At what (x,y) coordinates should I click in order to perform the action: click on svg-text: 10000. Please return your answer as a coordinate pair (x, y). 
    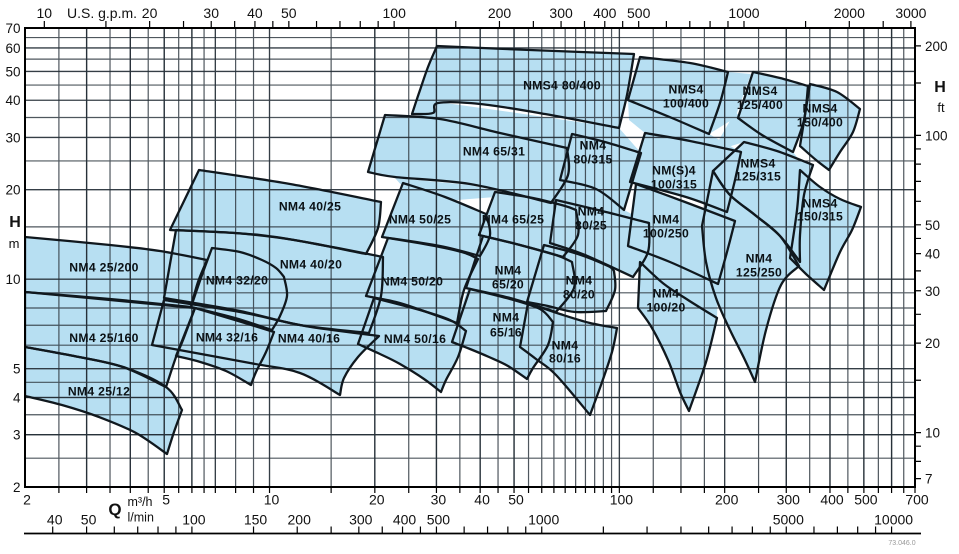
    Looking at the image, I should click on (893, 520).